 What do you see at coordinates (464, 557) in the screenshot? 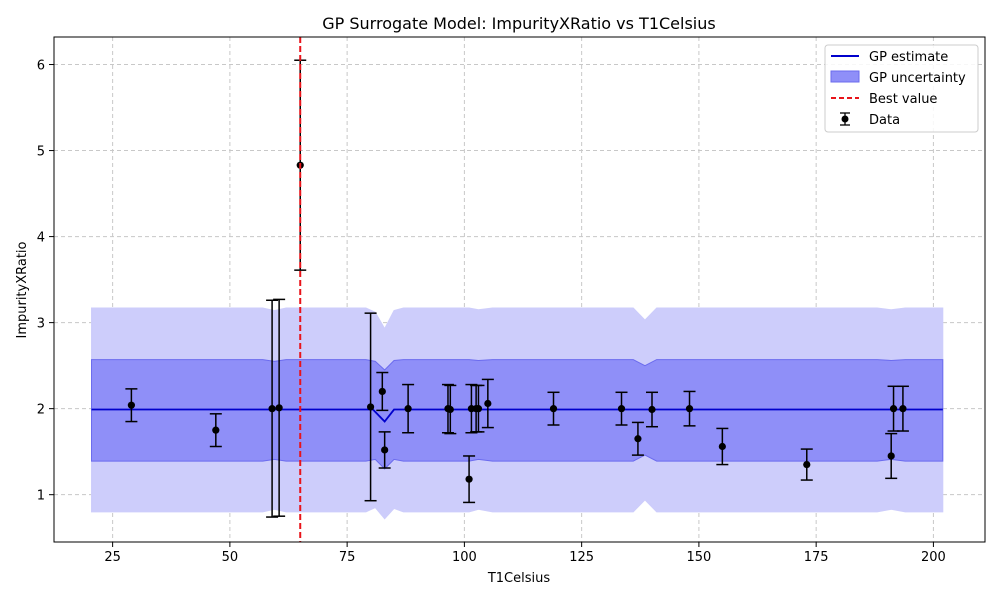
I see `x-tick-label: 100` at bounding box center [464, 557].